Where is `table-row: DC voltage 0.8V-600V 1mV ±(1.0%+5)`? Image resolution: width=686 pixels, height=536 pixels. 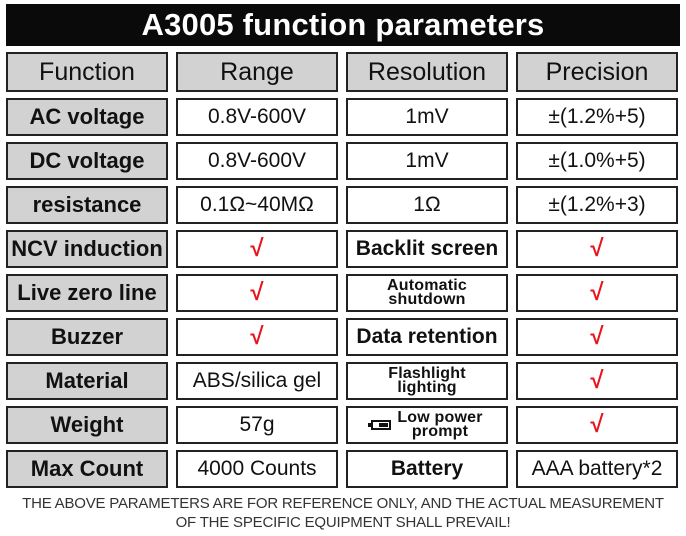
table-row: DC voltage 0.8V-600V 1mV ±(1.0%+5) is located at coordinates (343, 161).